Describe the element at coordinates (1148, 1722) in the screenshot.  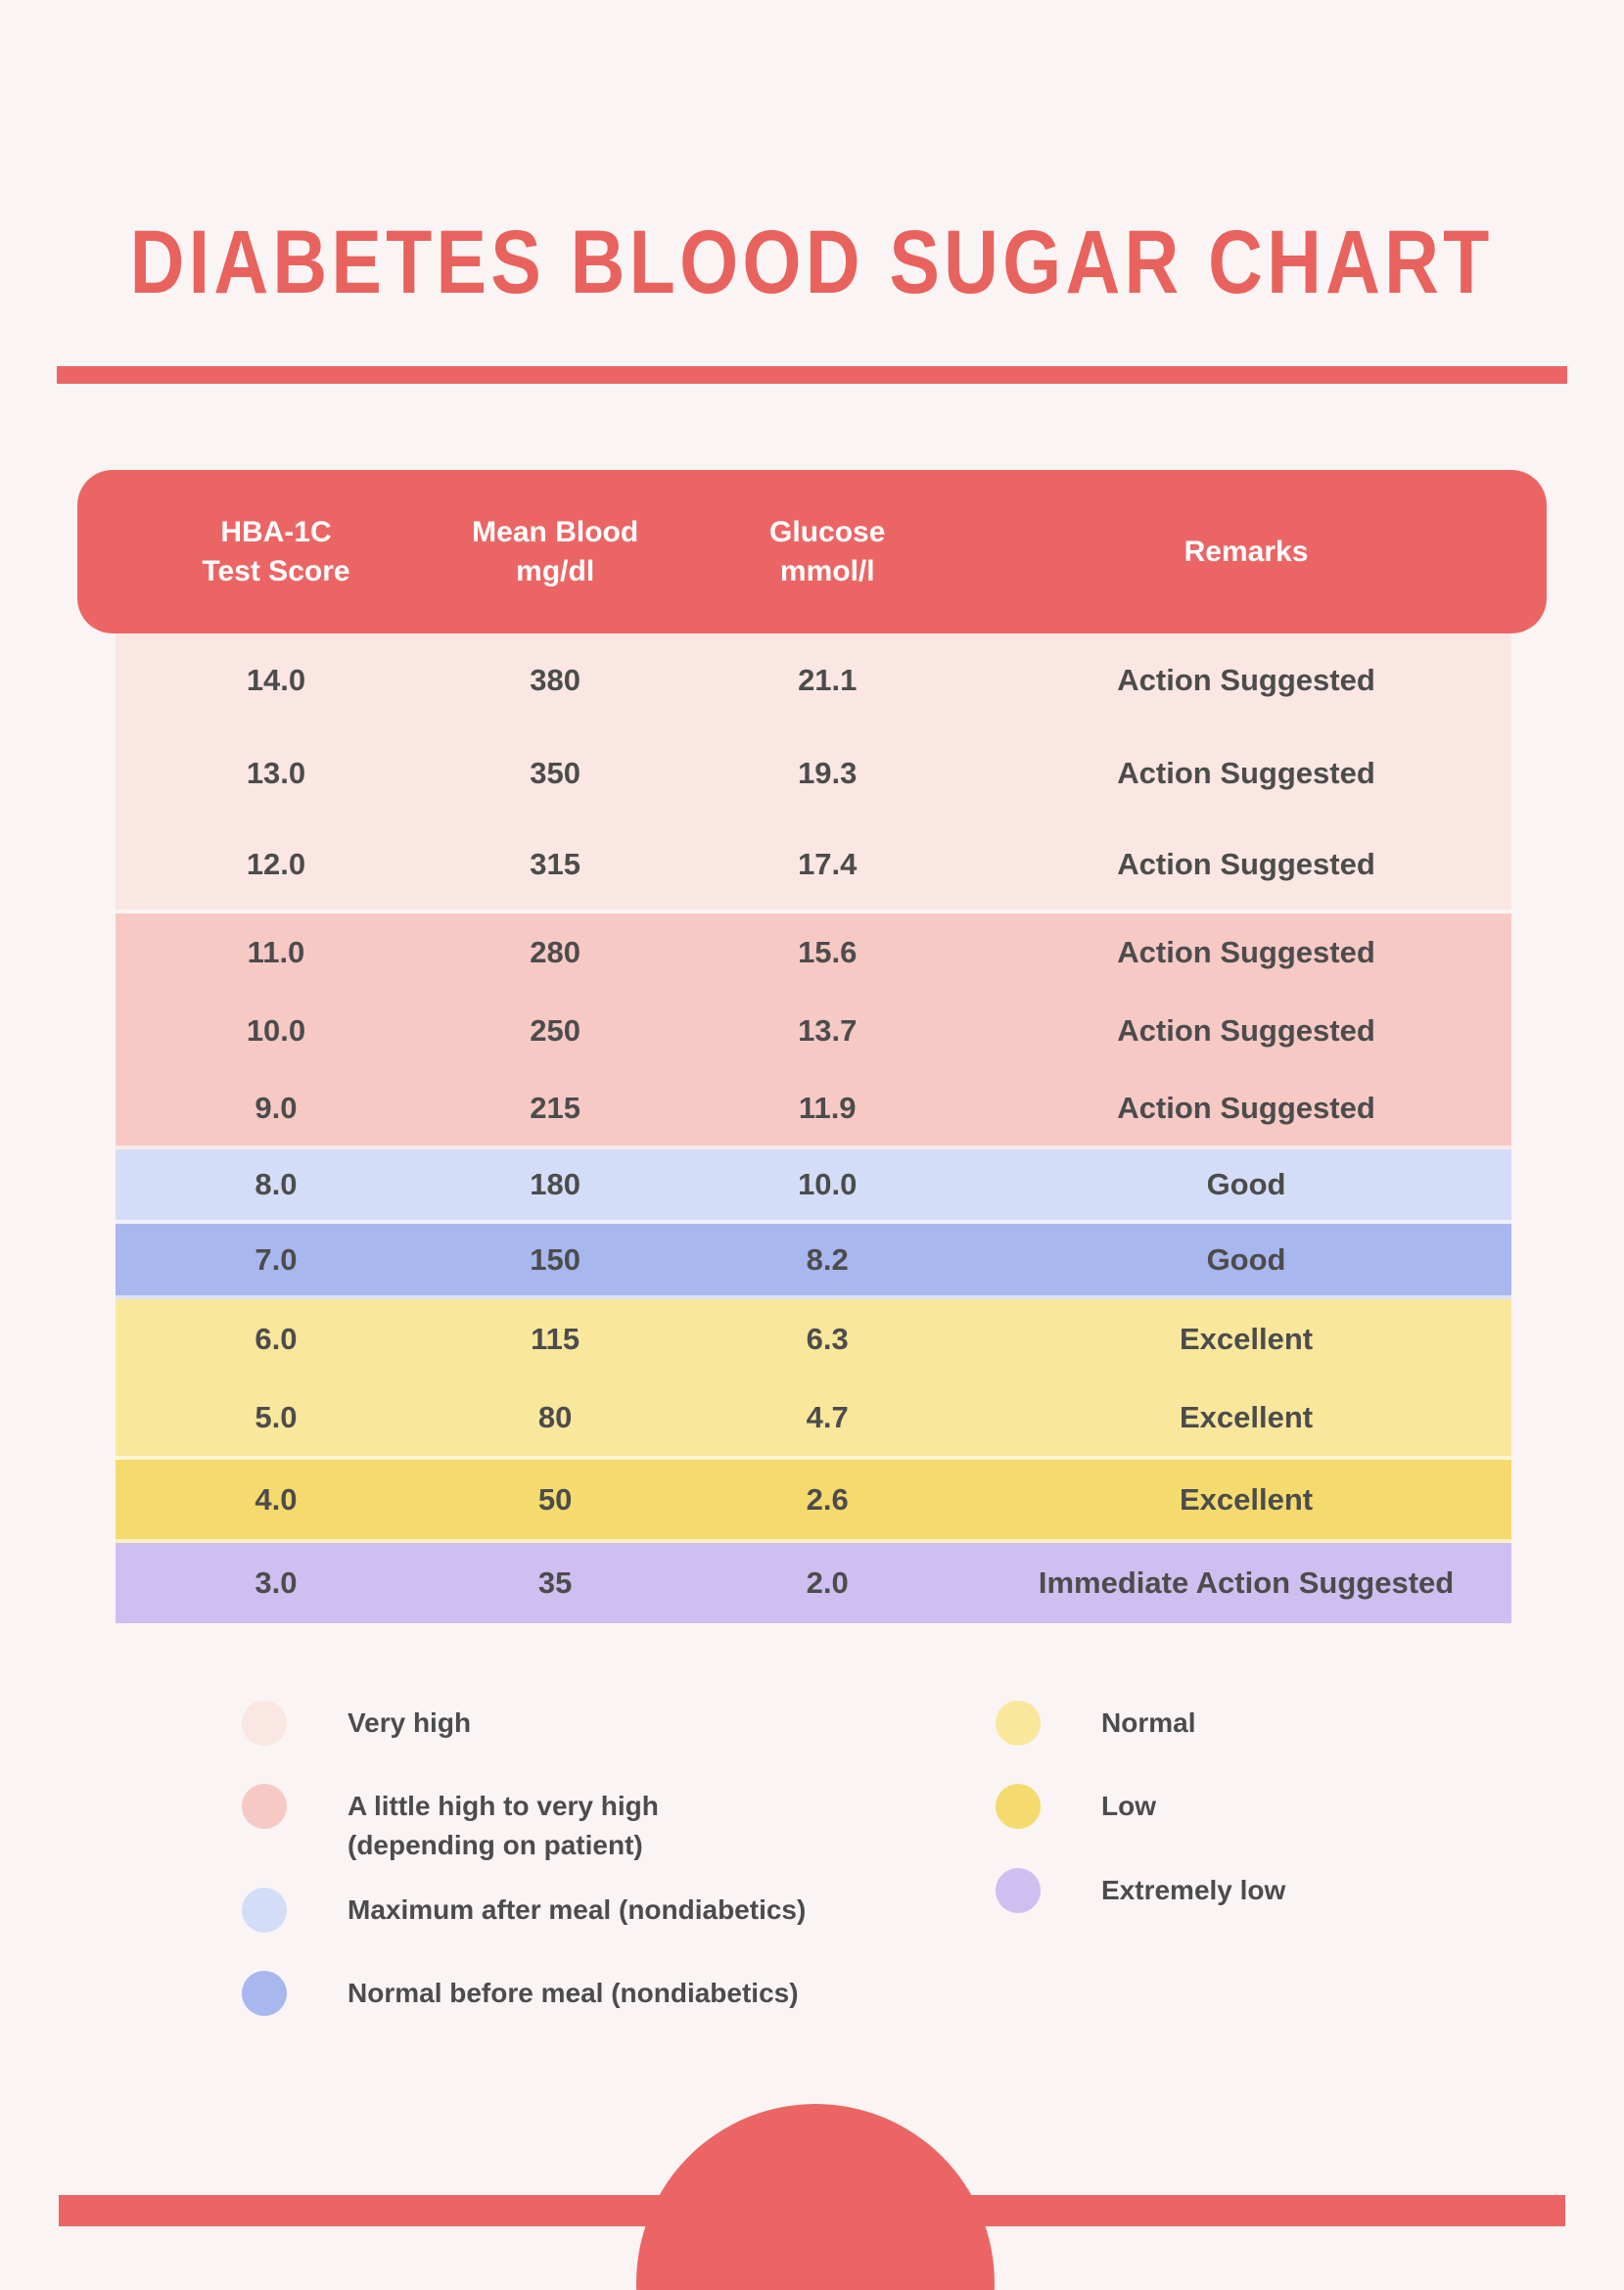
I see `legend-label: Normal` at that location.